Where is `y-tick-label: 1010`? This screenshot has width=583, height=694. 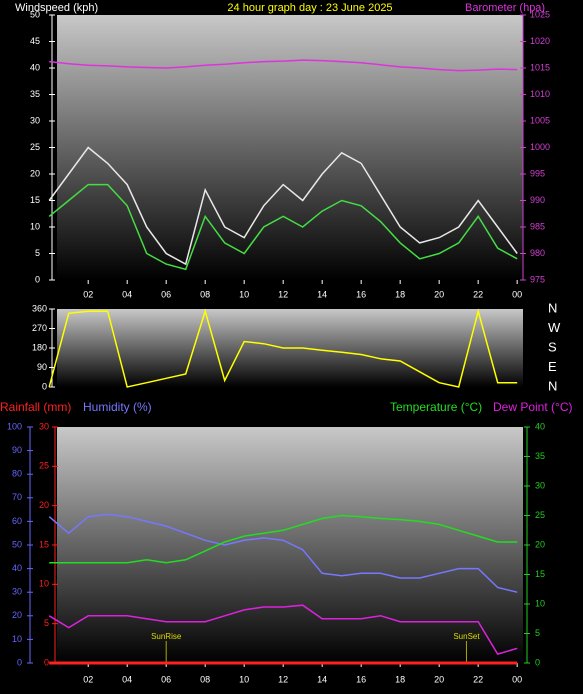
y-tick-label: 1010 is located at coordinates (540, 94).